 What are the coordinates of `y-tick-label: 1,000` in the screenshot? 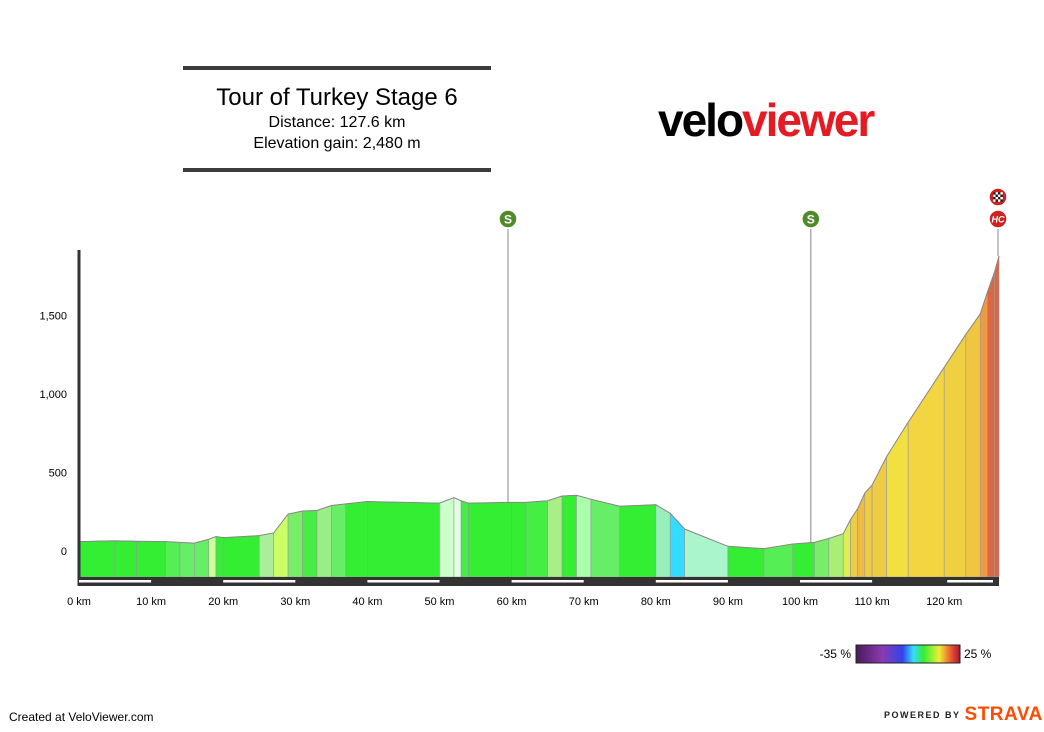 It's located at (53, 395).